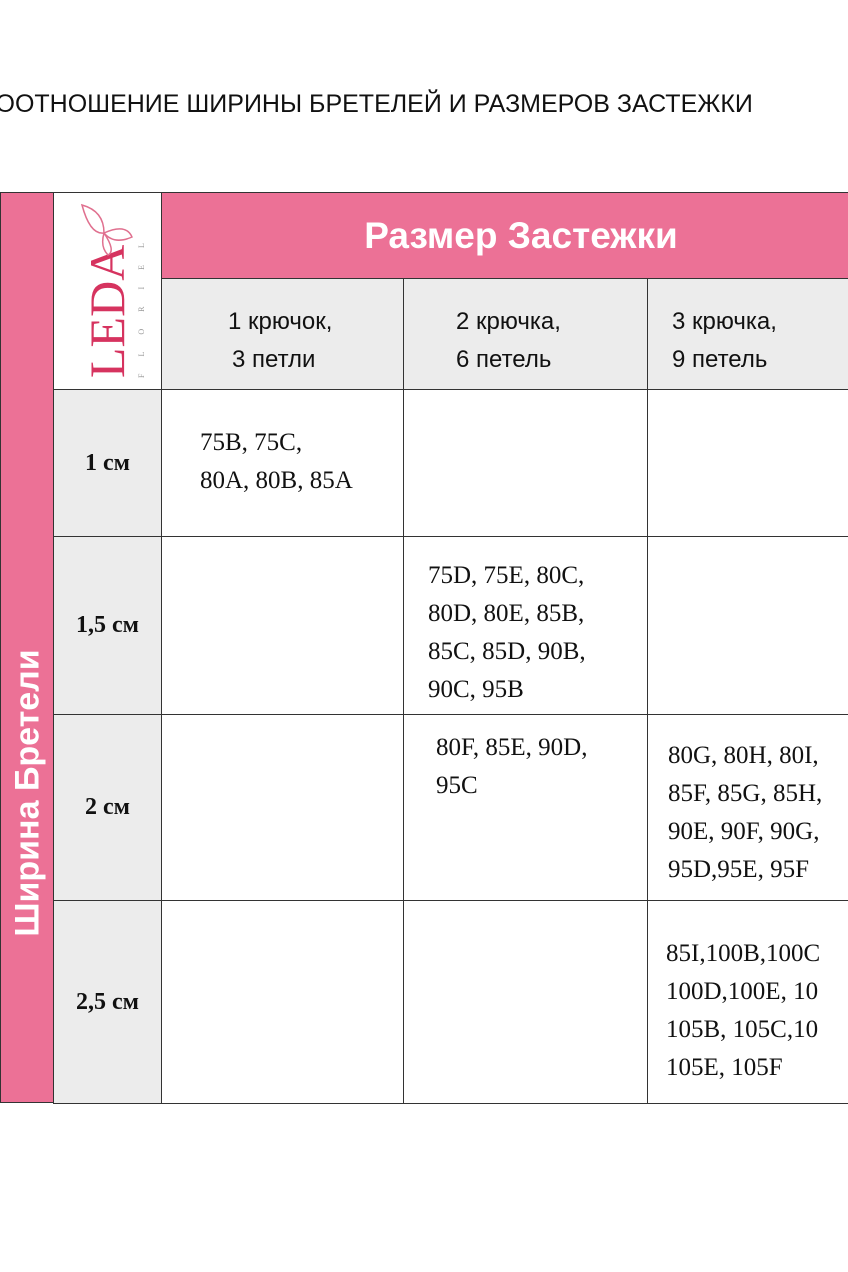  Describe the element at coordinates (27, 647) in the screenshot. I see `side-header: Ширина Бретели` at that location.